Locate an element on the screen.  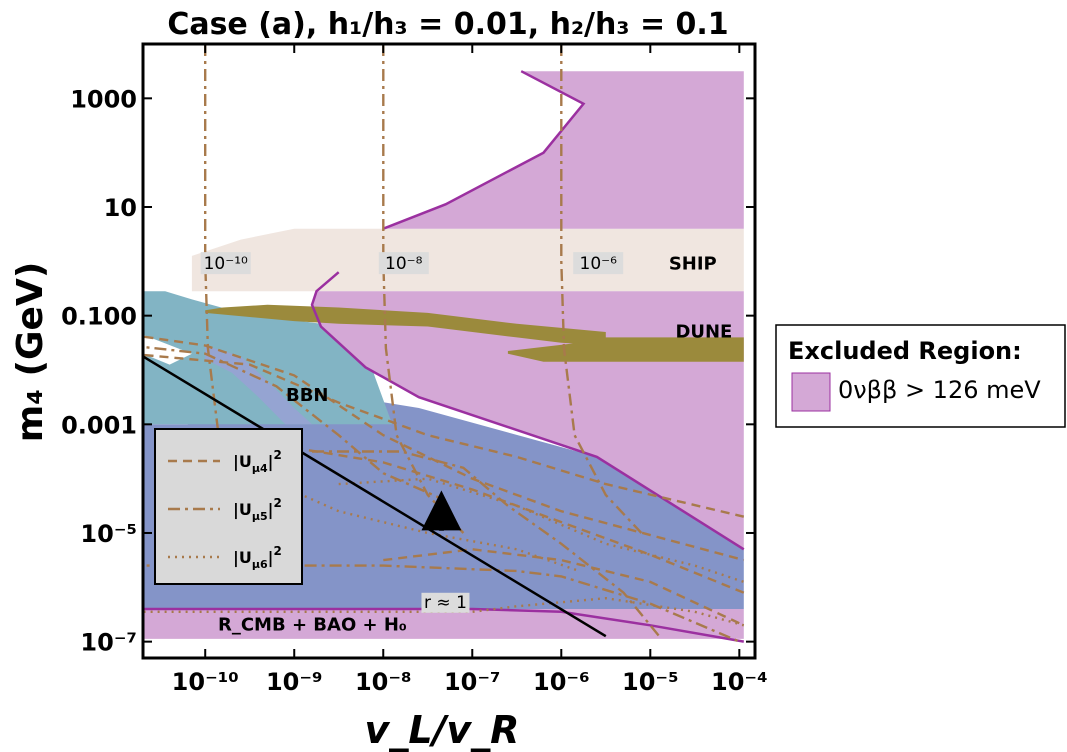
x-tick-label: 10⁻⁶ is located at coordinates (561, 682).